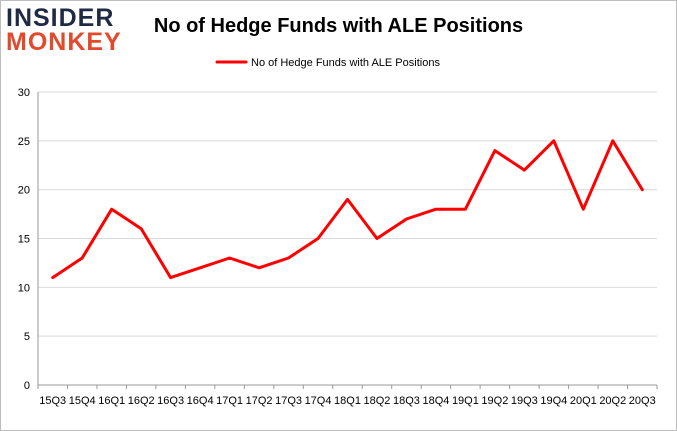  What do you see at coordinates (288, 401) in the screenshot?
I see `x-tick-label: 17Q3` at bounding box center [288, 401].